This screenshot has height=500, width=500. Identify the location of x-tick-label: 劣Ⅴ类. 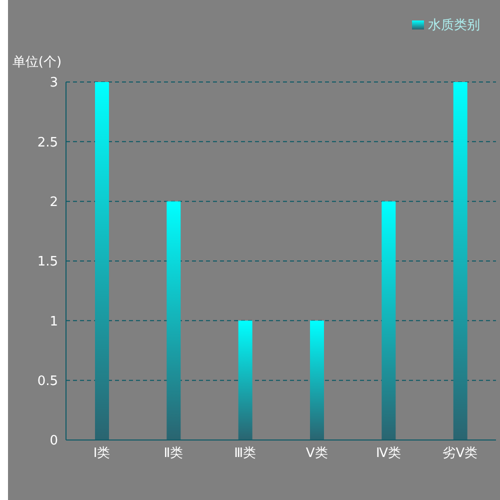
(460, 454).